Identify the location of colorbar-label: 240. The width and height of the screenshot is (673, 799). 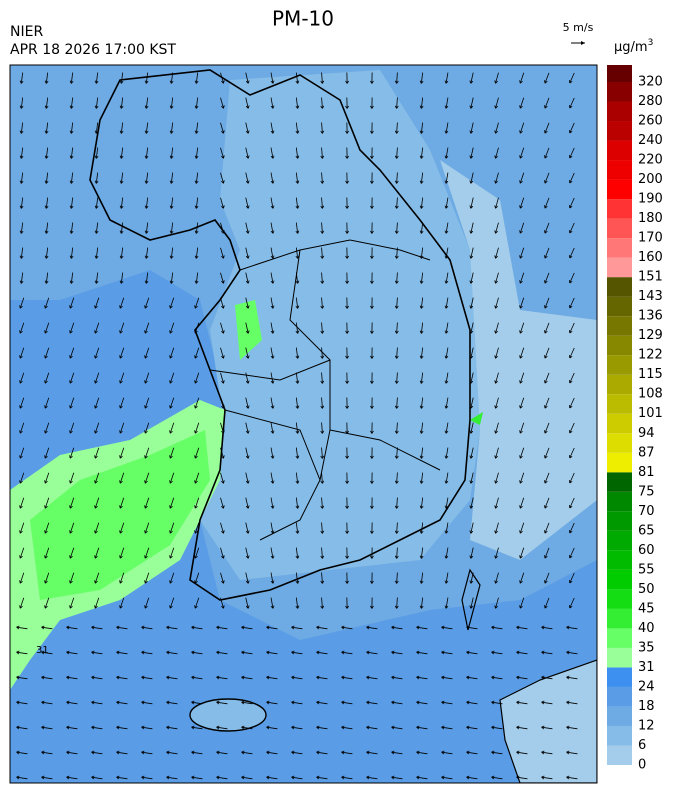
(650, 140).